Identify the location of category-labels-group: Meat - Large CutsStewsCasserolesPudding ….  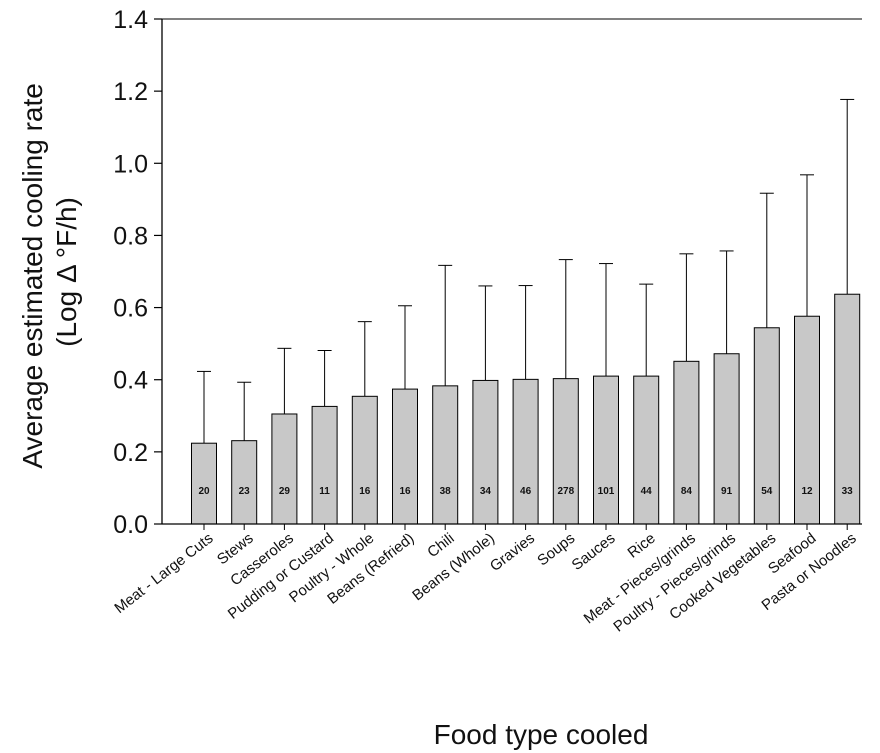
(485, 580).